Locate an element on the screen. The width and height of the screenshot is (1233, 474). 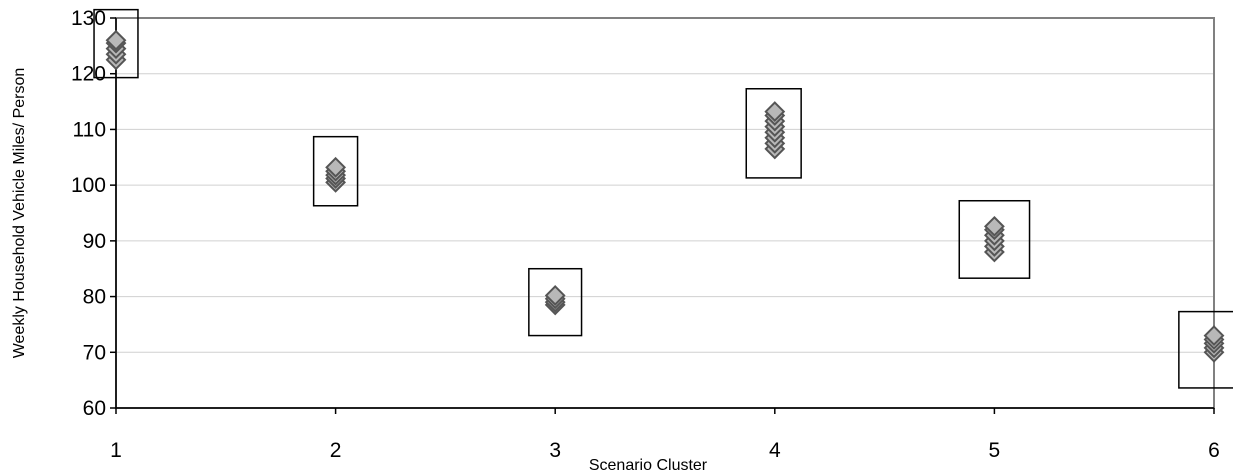
x-tick-label-5: 5 is located at coordinates (995, 450).